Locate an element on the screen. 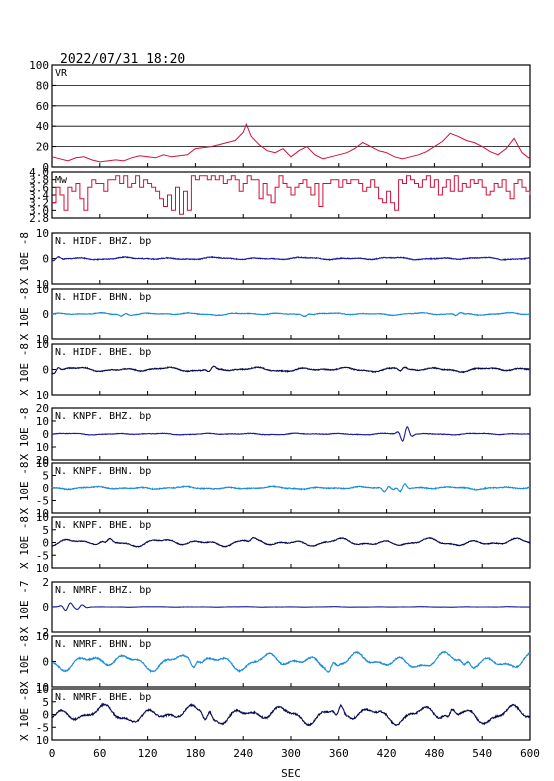 The width and height of the screenshot is (554, 781). panel-mw: 2.83.03.23.43.63.84.0 Mw is located at coordinates (280, 195).